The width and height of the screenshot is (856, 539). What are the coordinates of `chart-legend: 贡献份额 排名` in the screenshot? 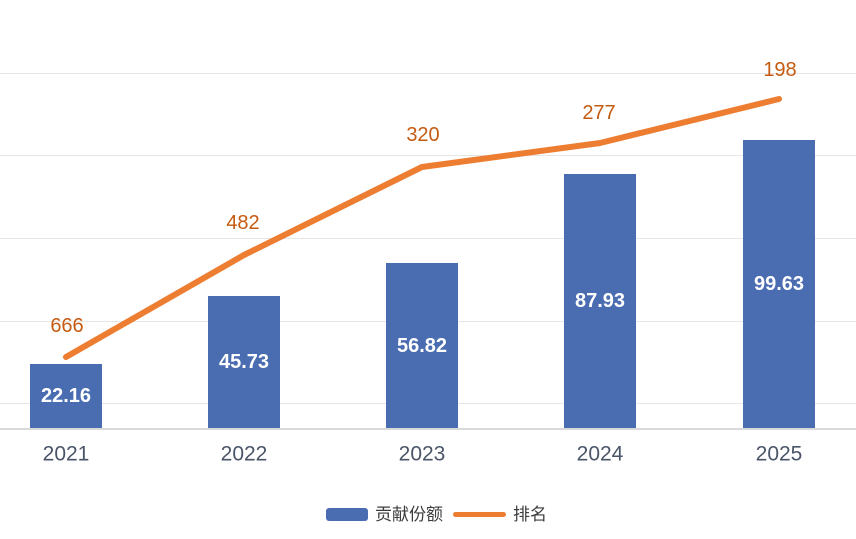 It's located at (428, 514).